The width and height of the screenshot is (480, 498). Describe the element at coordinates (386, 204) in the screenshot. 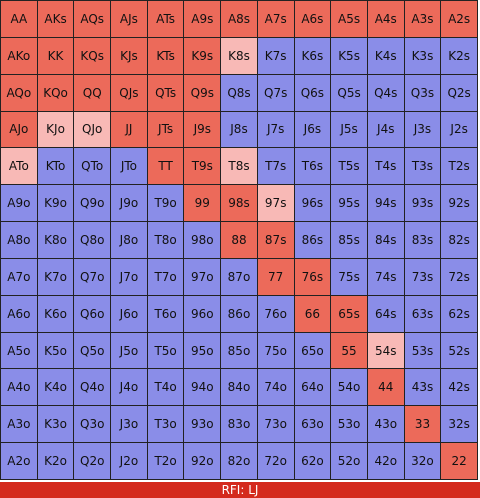

I see `hand-cell: 94s` at that location.